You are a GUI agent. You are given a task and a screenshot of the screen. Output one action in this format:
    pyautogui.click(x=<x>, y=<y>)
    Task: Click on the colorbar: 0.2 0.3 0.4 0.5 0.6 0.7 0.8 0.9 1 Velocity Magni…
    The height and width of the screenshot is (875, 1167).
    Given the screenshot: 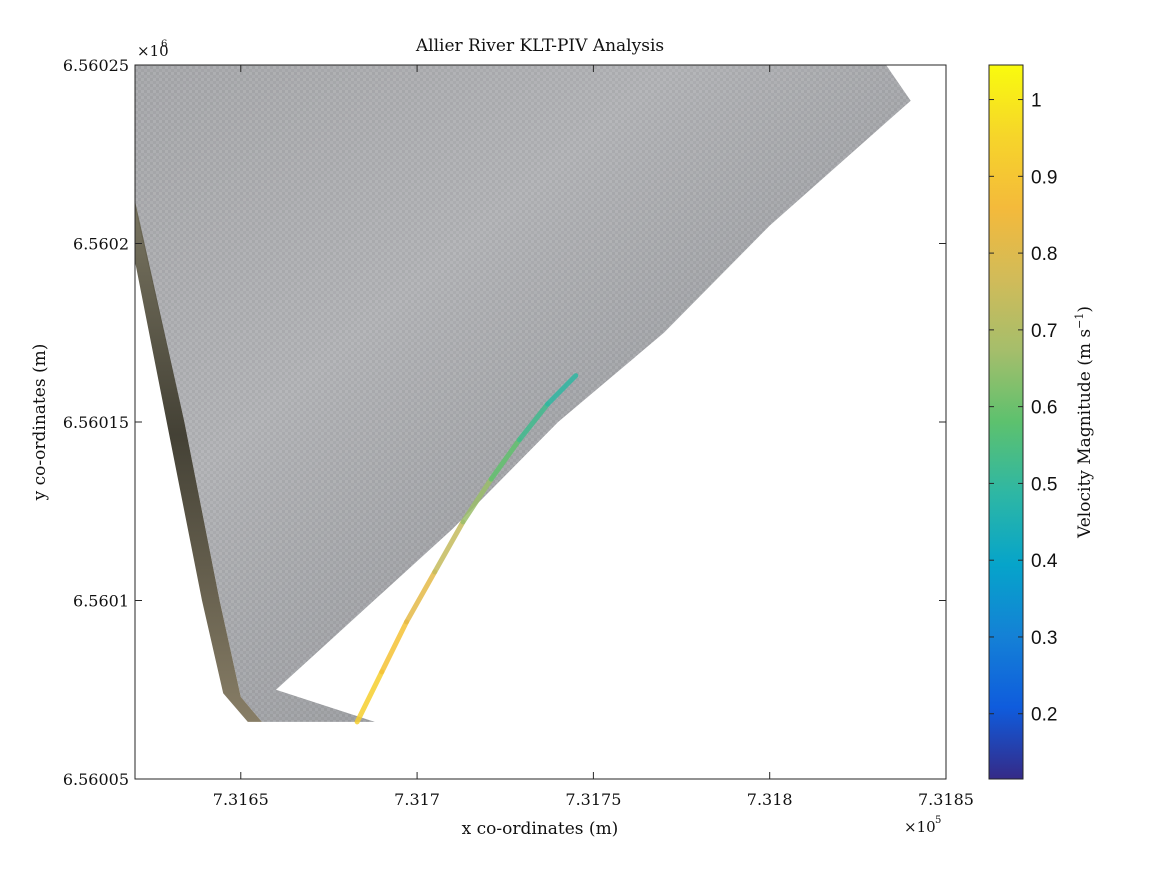 What is the action you would take?
    pyautogui.click(x=1041, y=422)
    